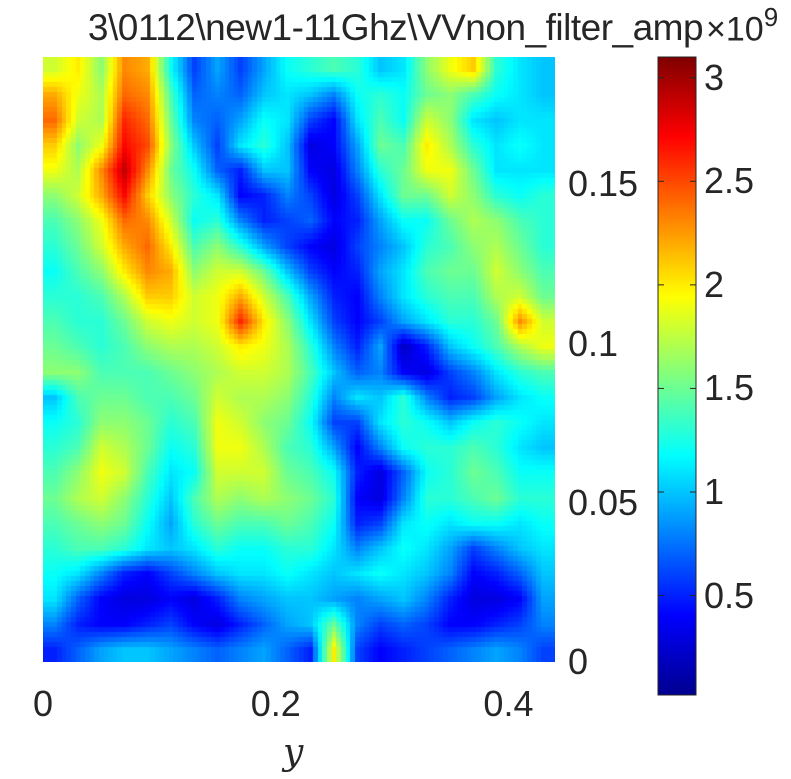 The image size is (791, 779). I want to click on x-tick-label: 0.4, so click(508, 703).